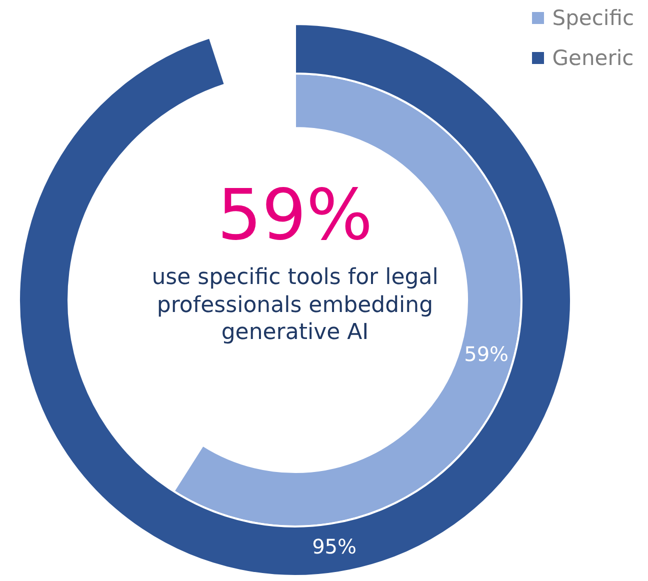 The image size is (648, 581). What do you see at coordinates (593, 18) in the screenshot?
I see `legend-label: Specific` at bounding box center [593, 18].